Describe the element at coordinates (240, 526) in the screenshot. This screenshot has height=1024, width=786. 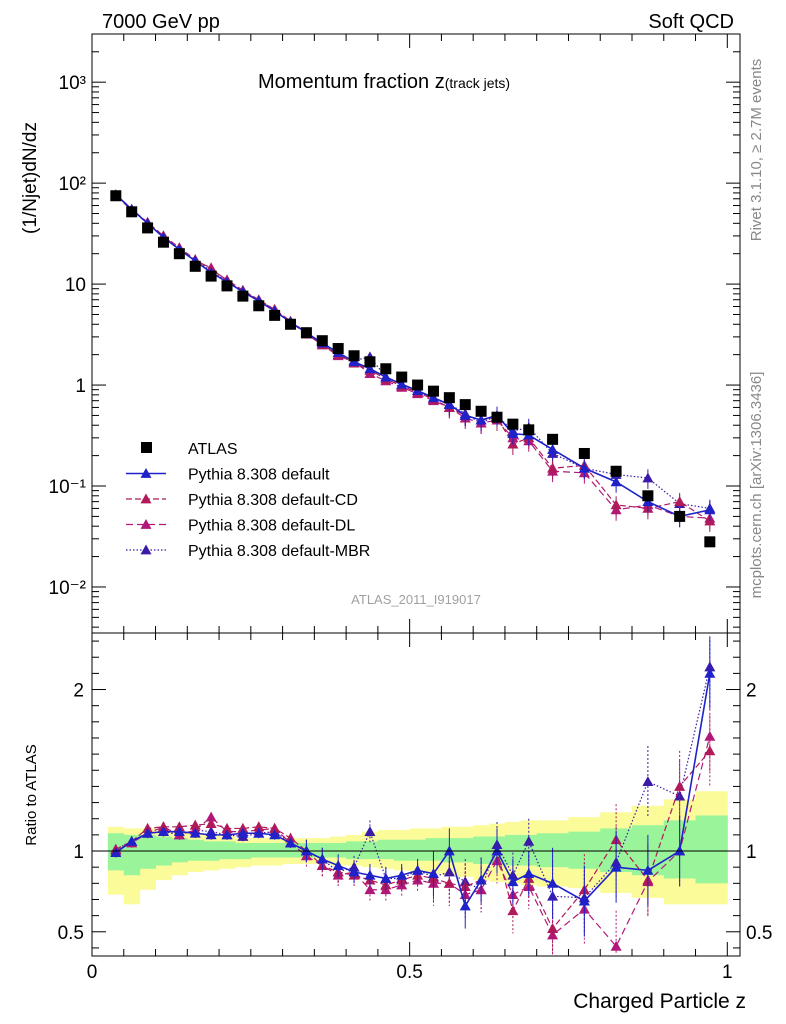
I see `legend-entry-3: Pythia 8.308 default-DL` at that location.